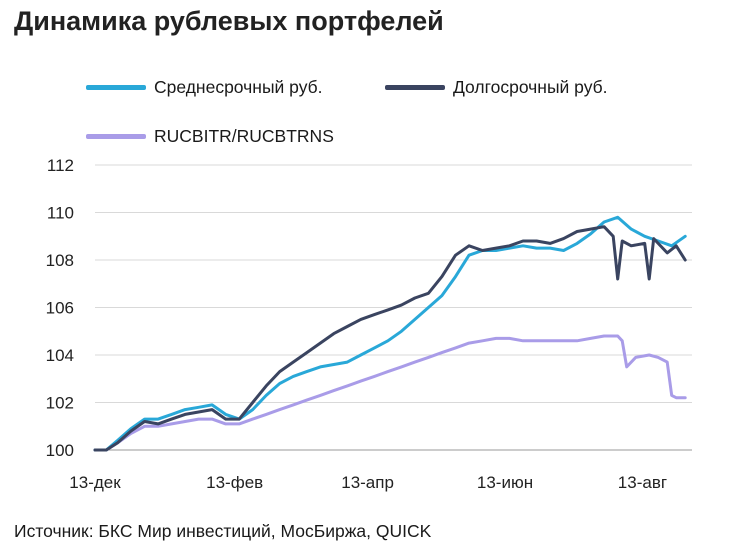  What do you see at coordinates (60, 260) in the screenshot?
I see `y-tick-label-108: 108` at bounding box center [60, 260].